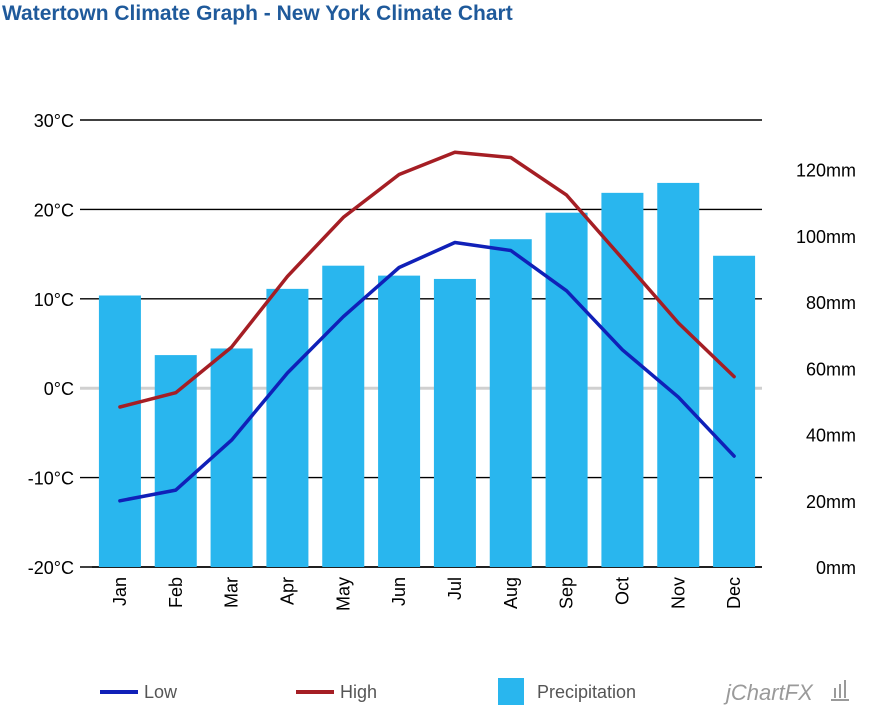 This screenshot has width=892, height=722. I want to click on x-tick-label: Mar, so click(232, 592).